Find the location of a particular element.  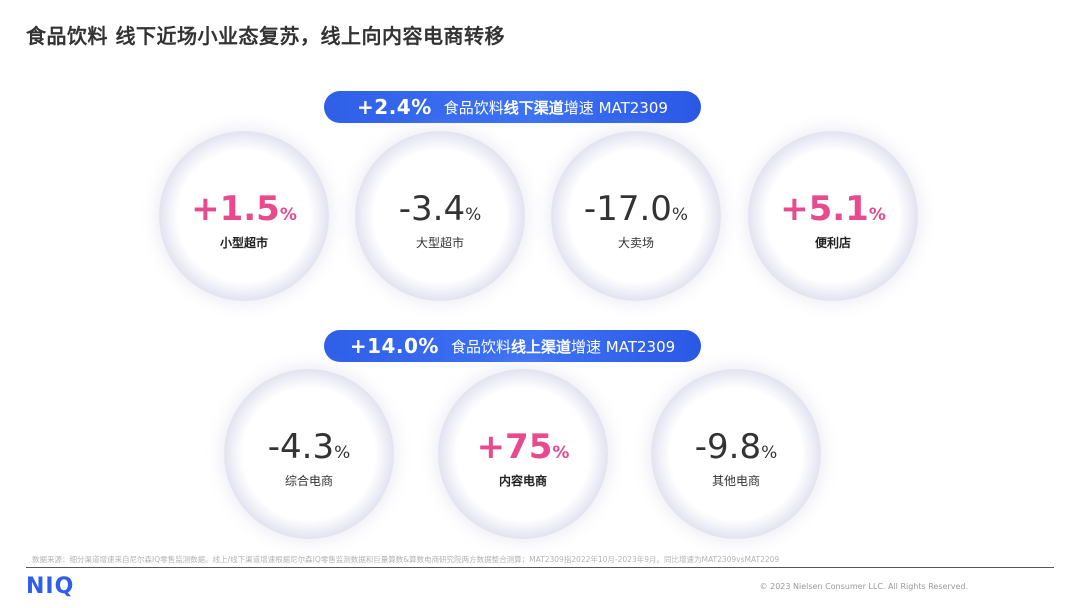

channel-card-large-supermarket: -3.4% 大型超市 is located at coordinates (440, 216).